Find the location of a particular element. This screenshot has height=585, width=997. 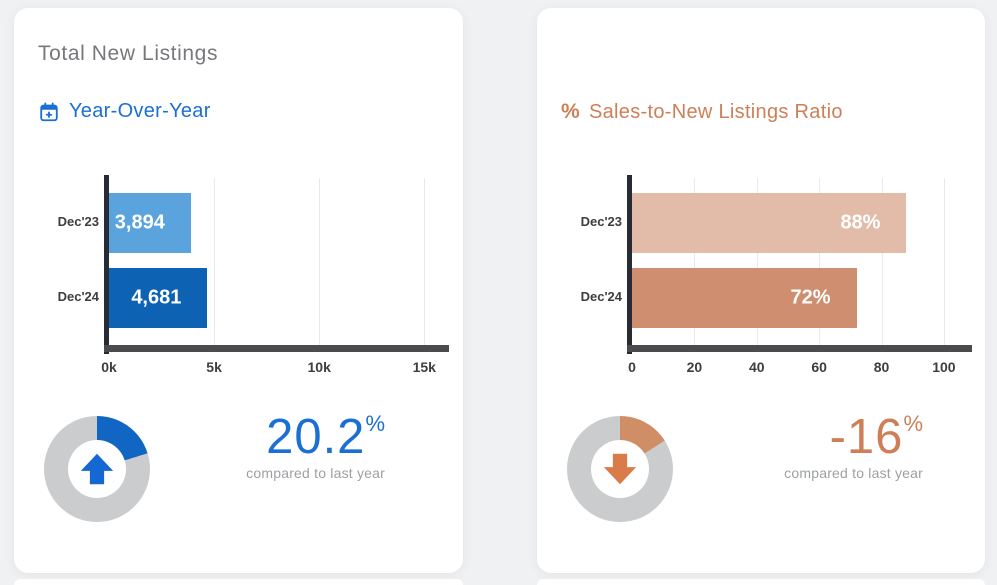

kpi-number: -16% is located at coordinates (853, 437).